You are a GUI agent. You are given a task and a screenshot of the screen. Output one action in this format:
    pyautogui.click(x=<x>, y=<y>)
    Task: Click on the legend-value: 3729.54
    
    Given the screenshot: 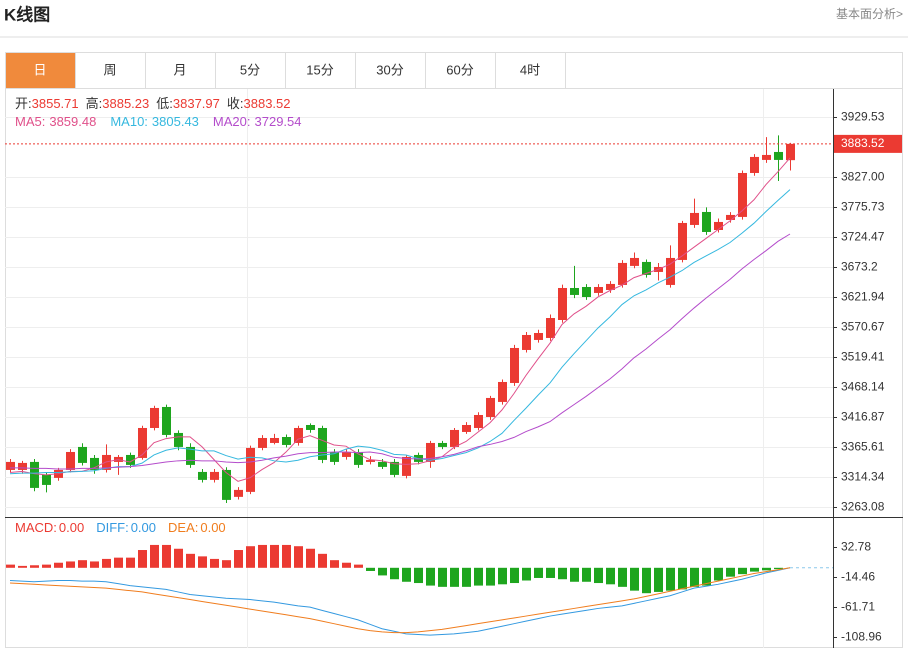 What is the action you would take?
    pyautogui.click(x=278, y=121)
    